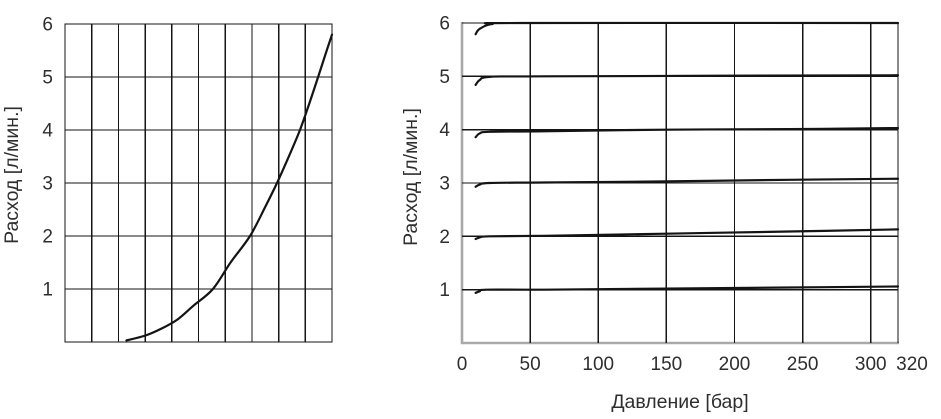 The height and width of the screenshot is (419, 941). Describe the element at coordinates (735, 364) in the screenshot. I see `x-tick-label: 200` at that location.